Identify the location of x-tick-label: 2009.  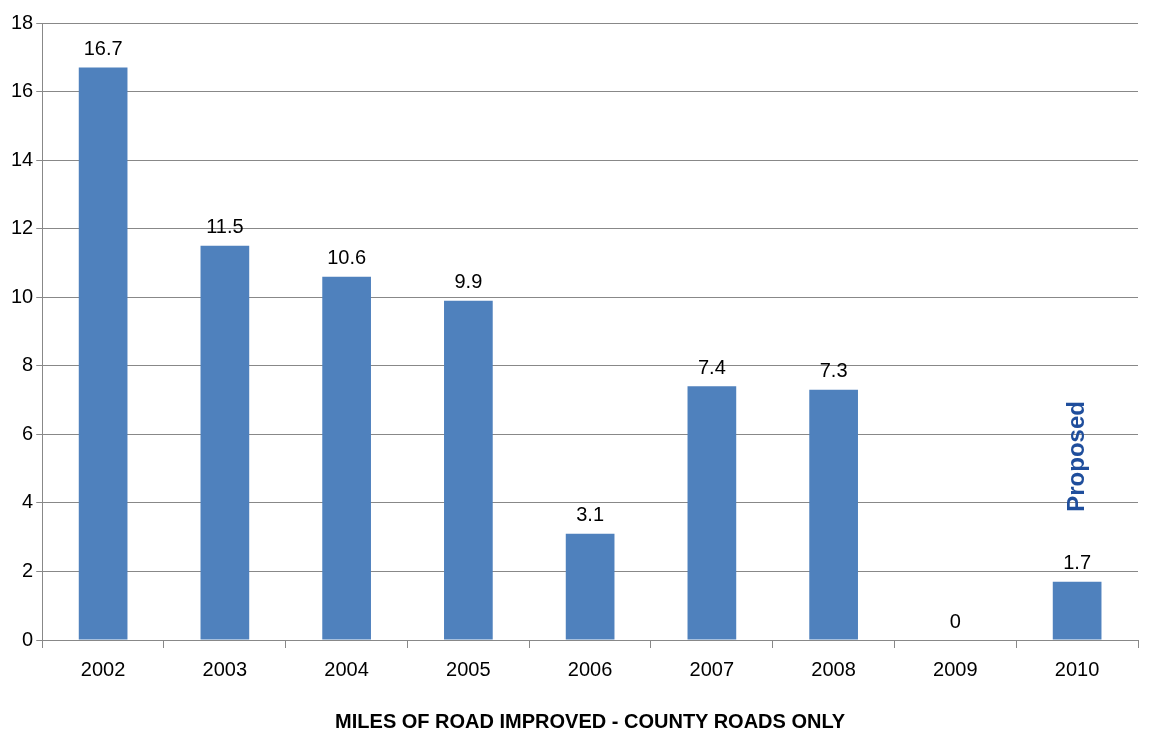
(955, 668).